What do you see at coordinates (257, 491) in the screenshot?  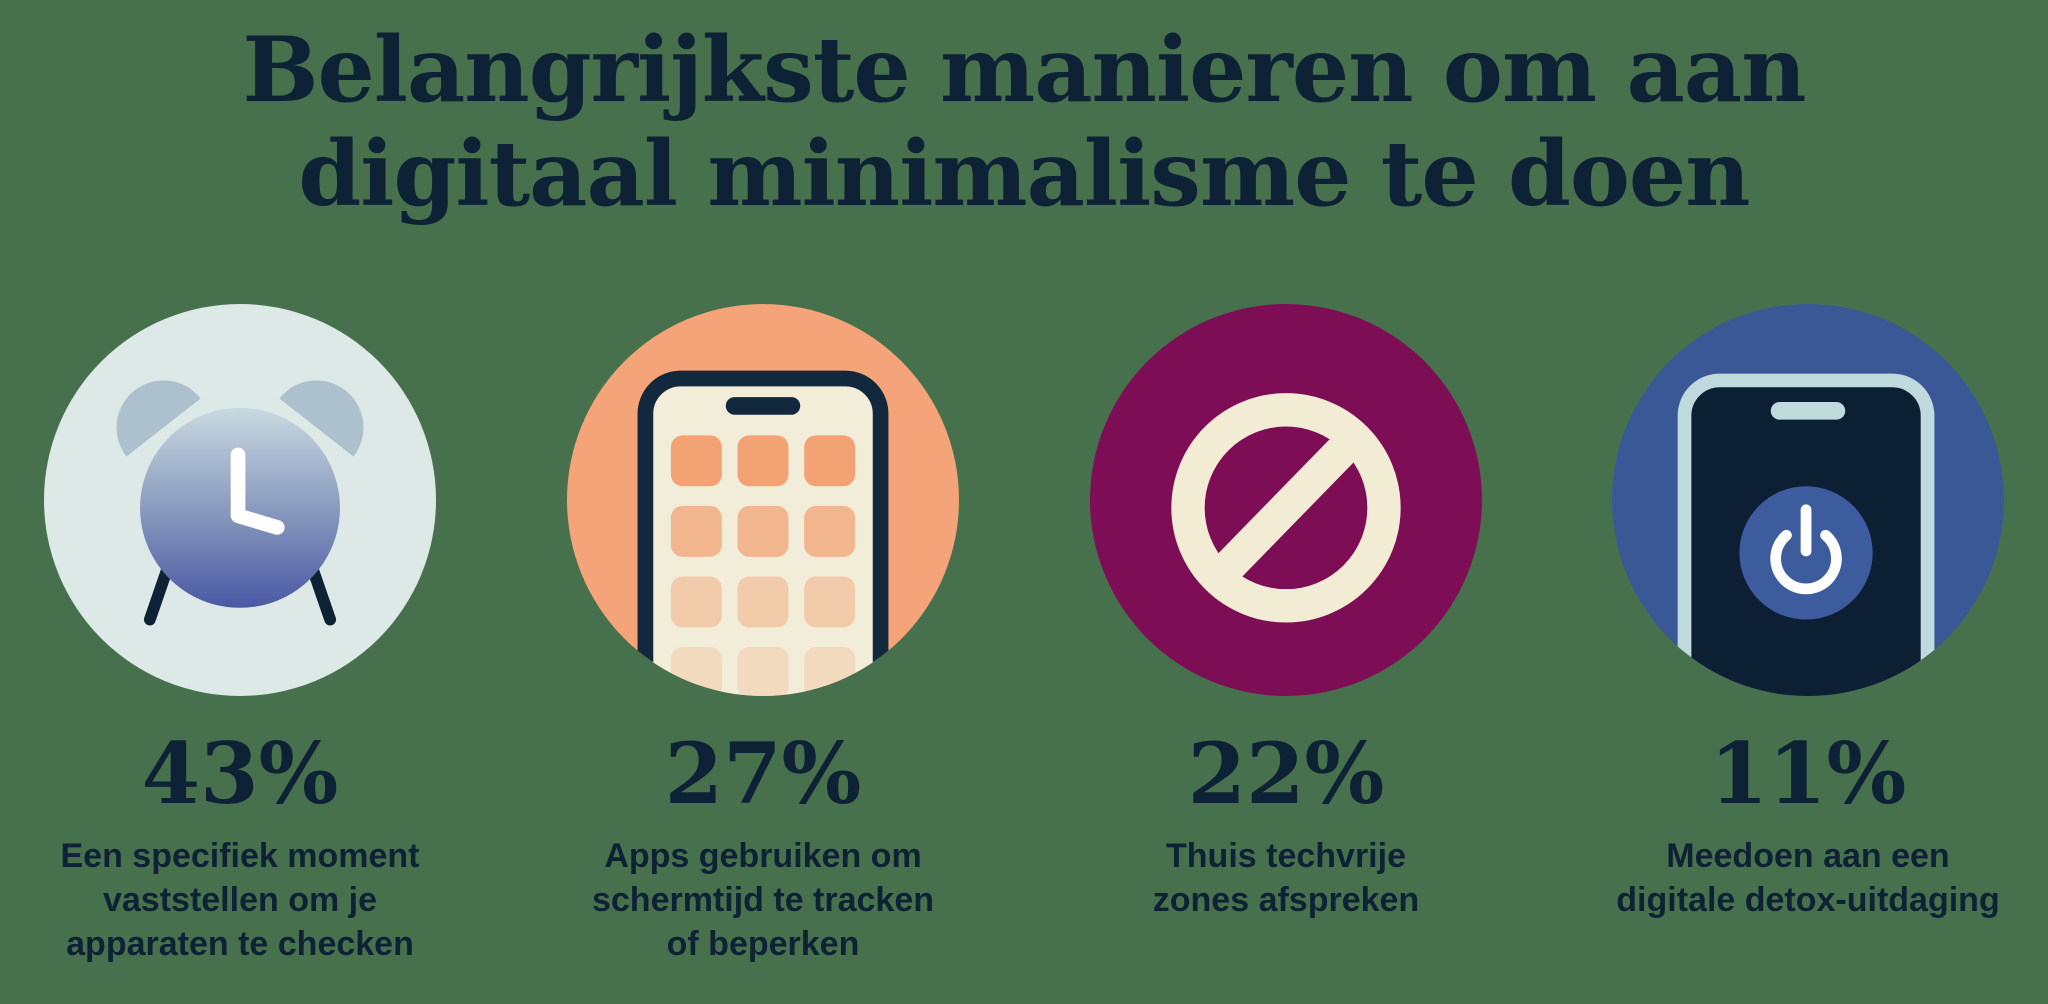 I see `clock-hands` at bounding box center [257, 491].